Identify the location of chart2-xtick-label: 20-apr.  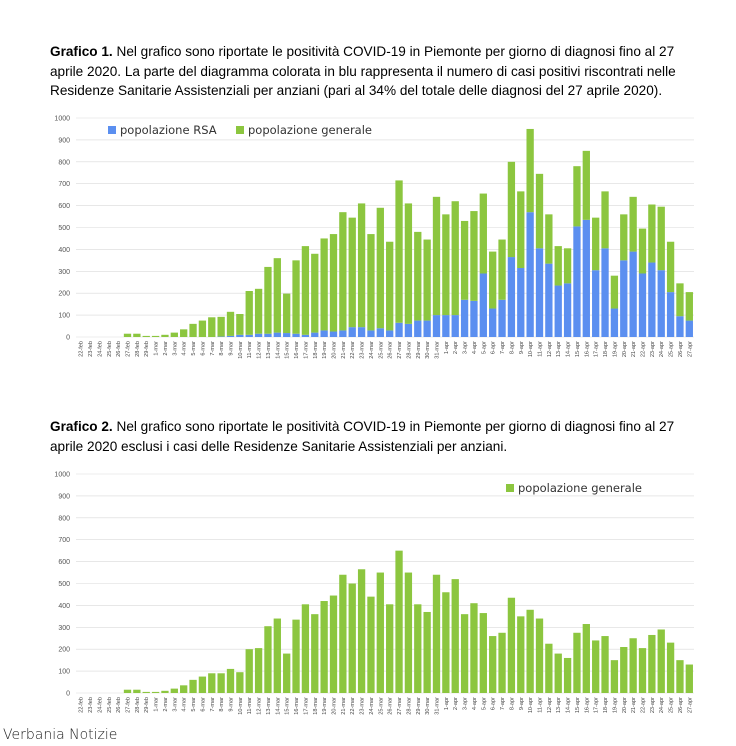
(625, 705).